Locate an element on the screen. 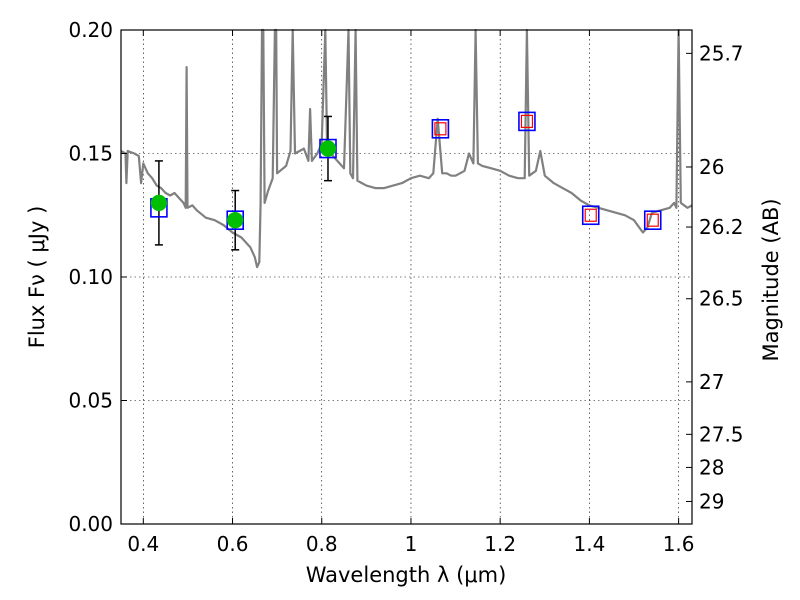 This screenshot has width=800, height=600. mag-tick-label: 26 is located at coordinates (711, 167).